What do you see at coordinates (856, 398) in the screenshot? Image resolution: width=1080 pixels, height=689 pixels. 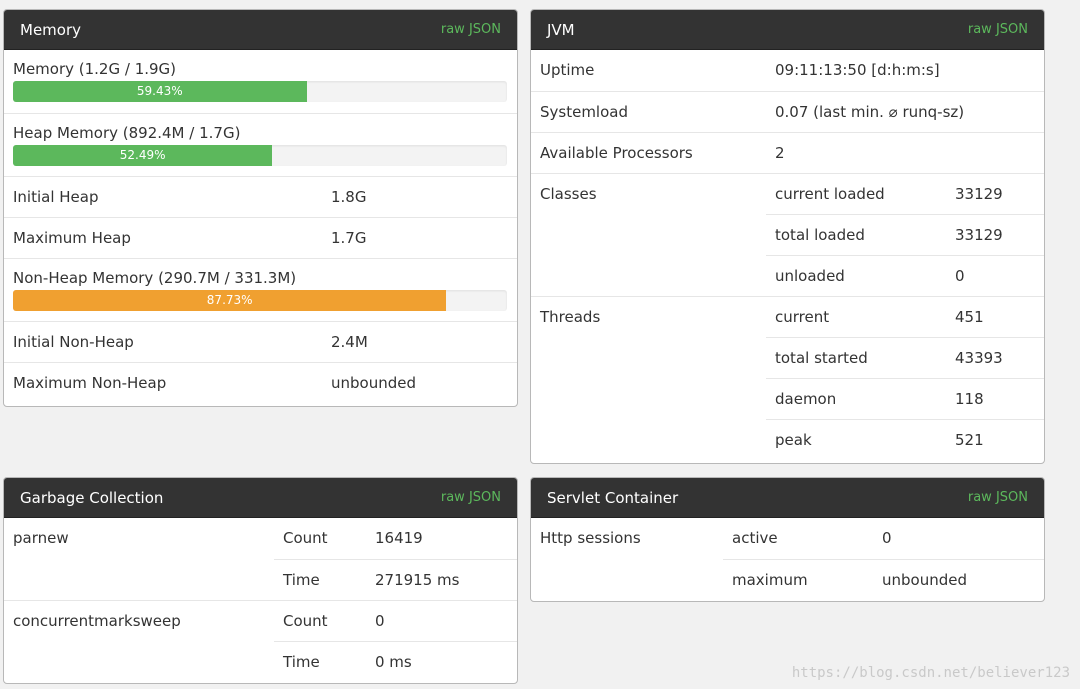 I see `threads-daemon-label: daemon` at bounding box center [856, 398].